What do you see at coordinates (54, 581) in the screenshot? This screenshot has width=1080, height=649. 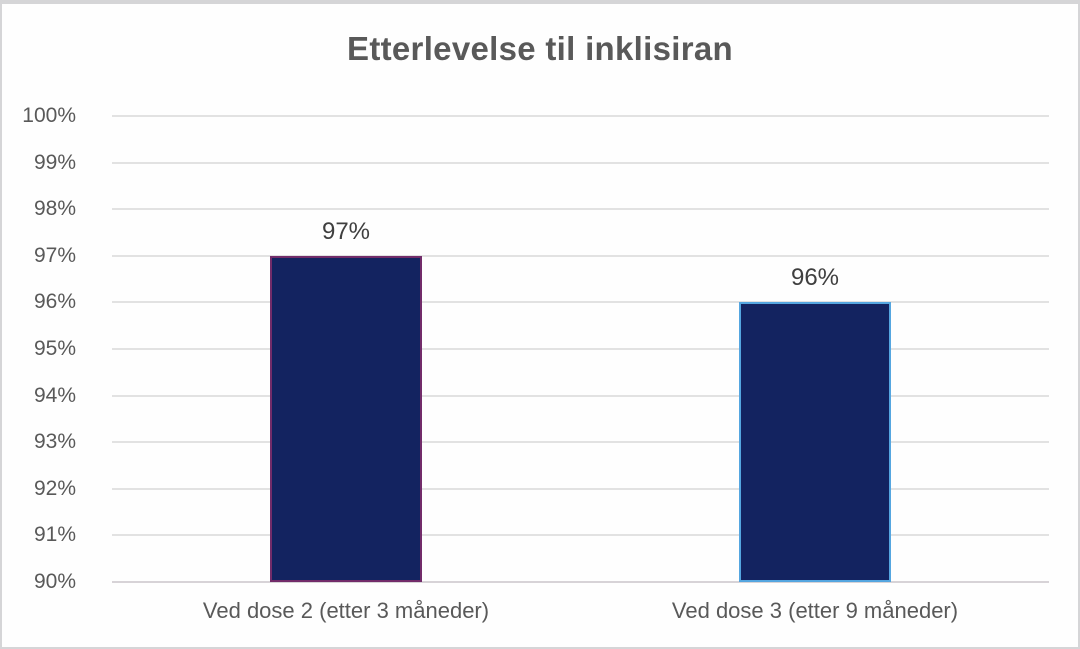 I see `y-tick-label: 90%` at bounding box center [54, 581].